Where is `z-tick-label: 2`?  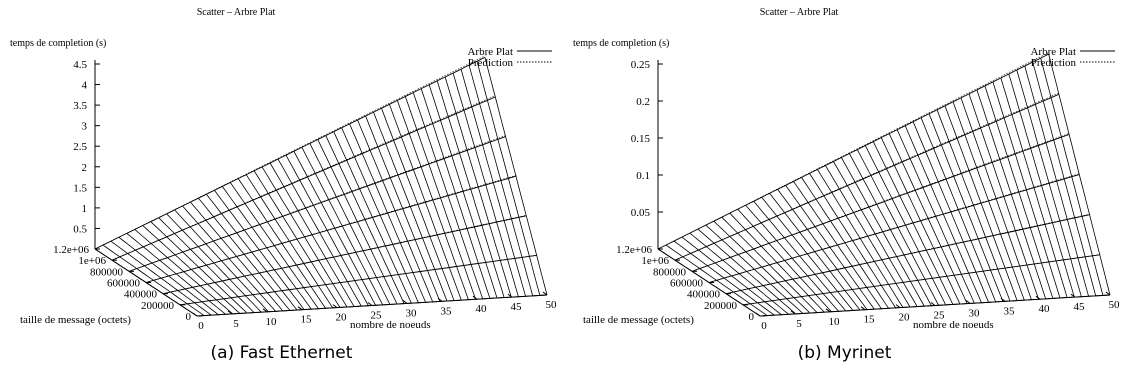 z-tick-label: 2 is located at coordinates (85, 168).